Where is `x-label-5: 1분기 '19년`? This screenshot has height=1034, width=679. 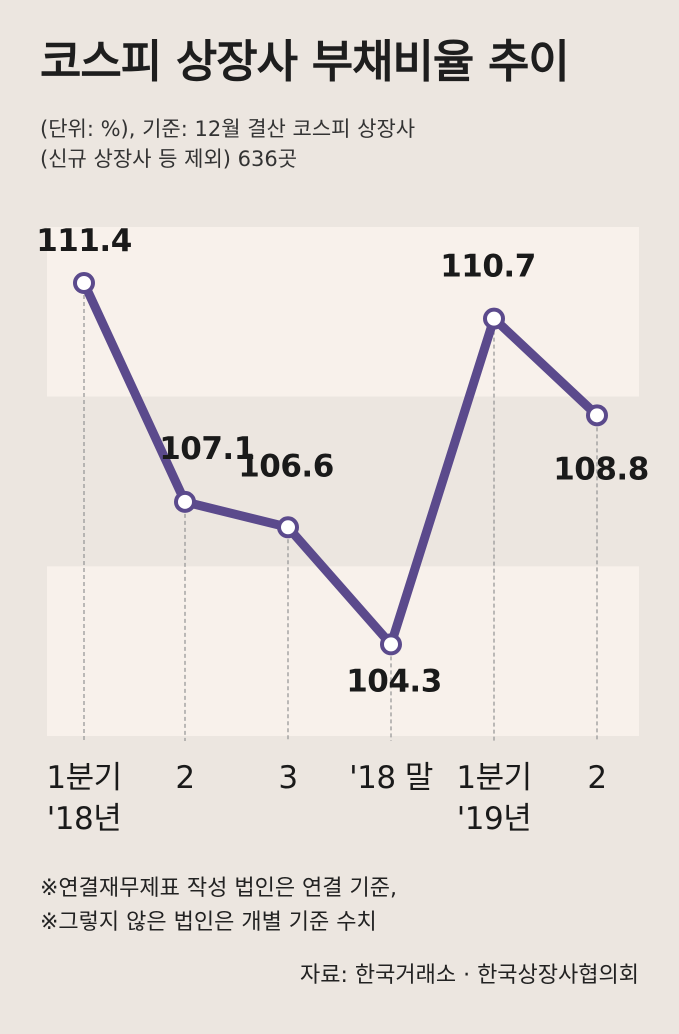 x-label-5: 1분기 '19년 is located at coordinates (493, 798).